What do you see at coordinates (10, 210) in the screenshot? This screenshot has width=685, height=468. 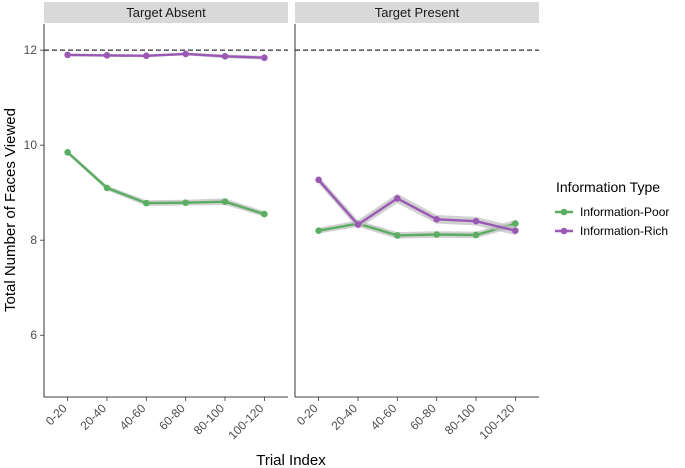 I see `y-axis-title: Total Number of Faces Viewed` at bounding box center [10, 210].